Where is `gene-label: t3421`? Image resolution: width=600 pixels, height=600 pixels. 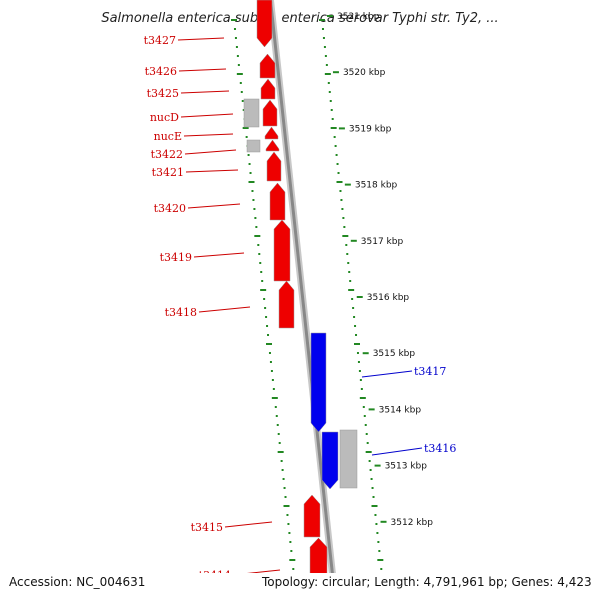
gene-label: t3421 is located at coordinates (168, 172).